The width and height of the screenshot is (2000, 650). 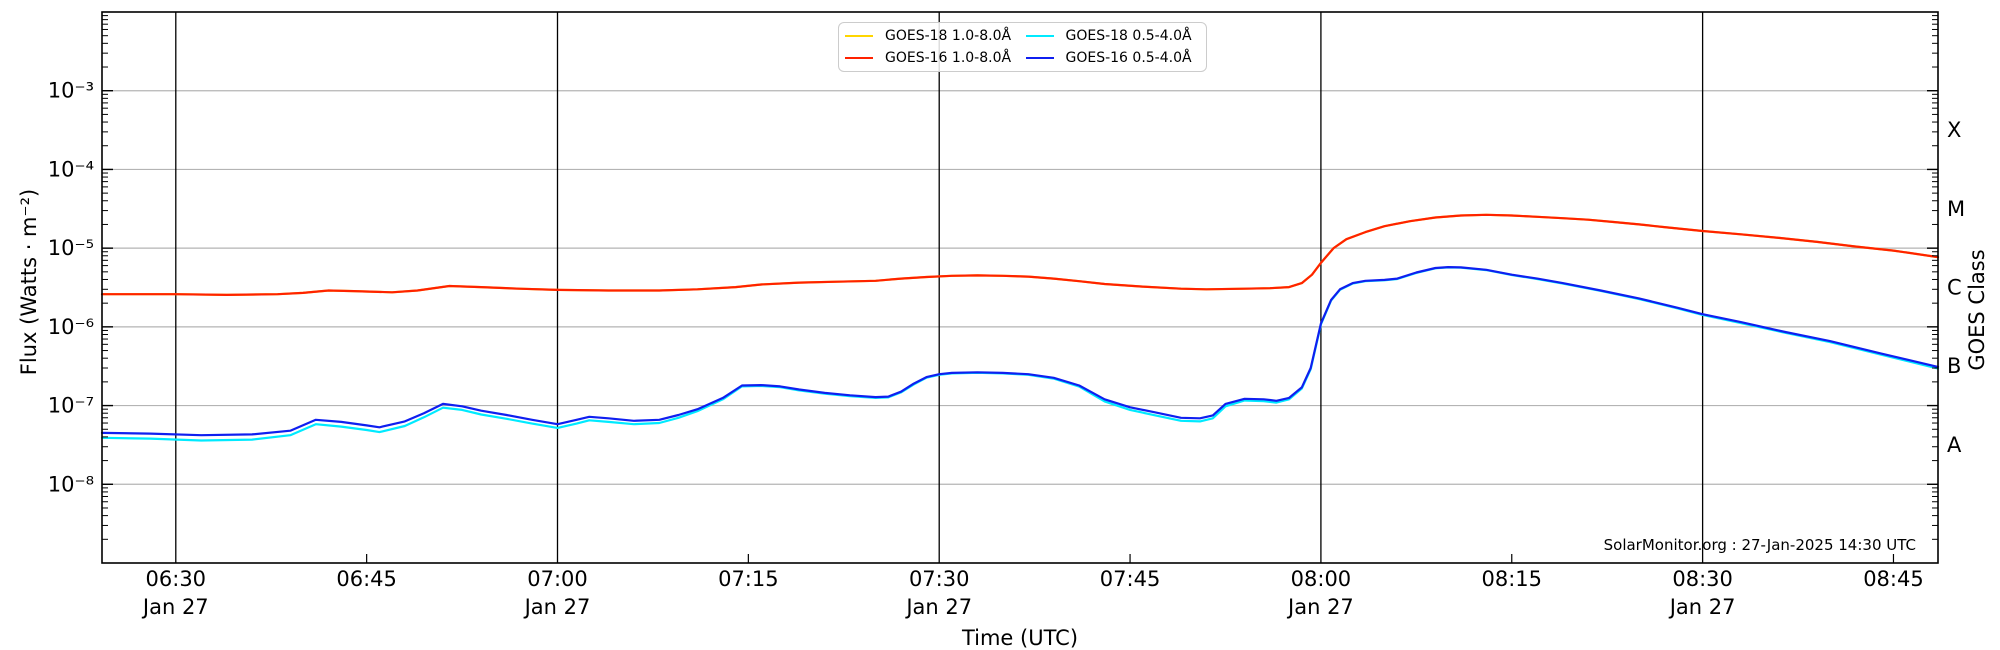 I want to click on y-tick-label: 10⁻³, so click(x=71, y=91).